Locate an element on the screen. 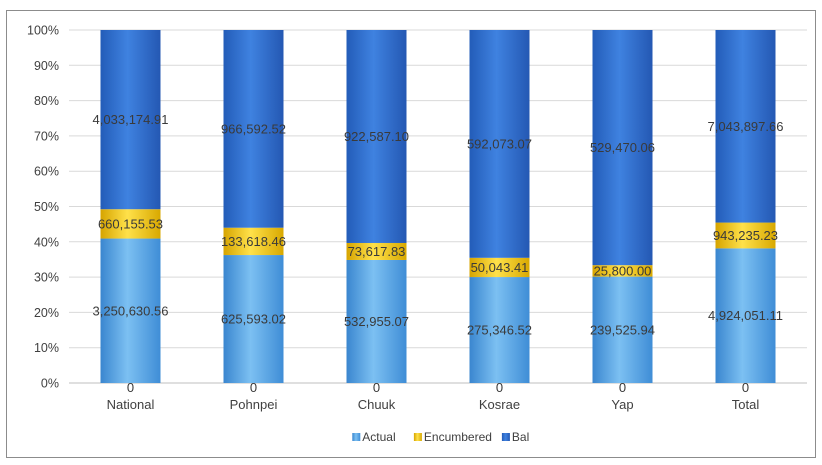 Image resolution: width=822 pixels, height=465 pixels. legend-label-actual: Actual is located at coordinates (378, 437).